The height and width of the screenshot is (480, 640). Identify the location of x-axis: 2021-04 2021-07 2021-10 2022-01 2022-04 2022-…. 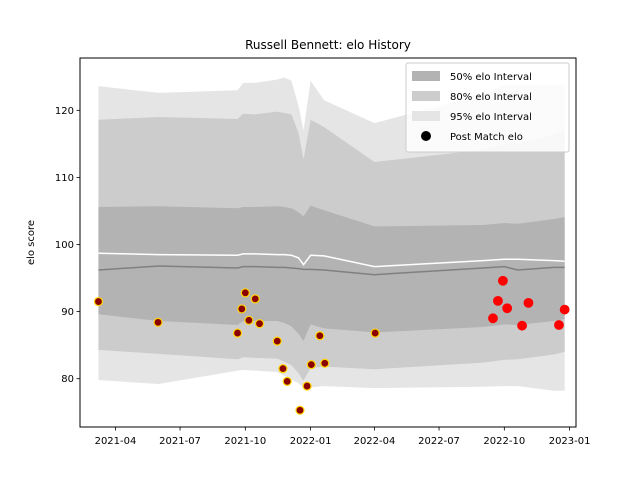
(343, 437).